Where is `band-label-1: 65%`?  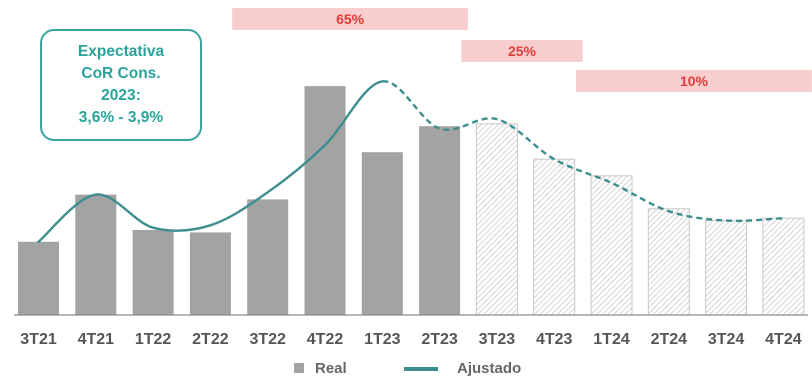 band-label-1: 65% is located at coordinates (350, 19).